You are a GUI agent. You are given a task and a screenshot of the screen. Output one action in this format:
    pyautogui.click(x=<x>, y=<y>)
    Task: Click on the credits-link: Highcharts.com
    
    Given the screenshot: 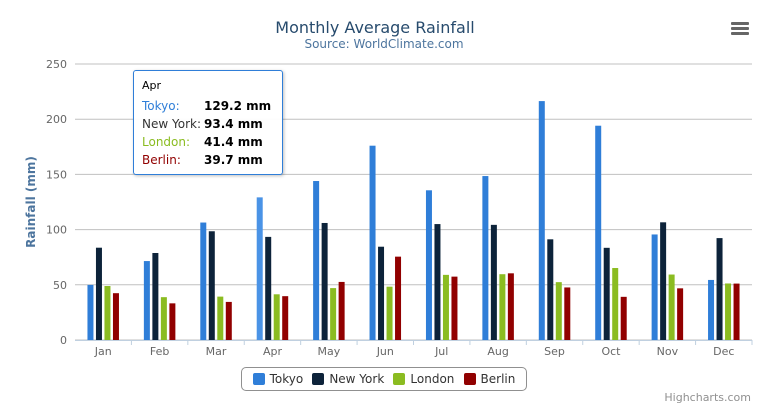 What is the action you would take?
    pyautogui.click(x=707, y=397)
    